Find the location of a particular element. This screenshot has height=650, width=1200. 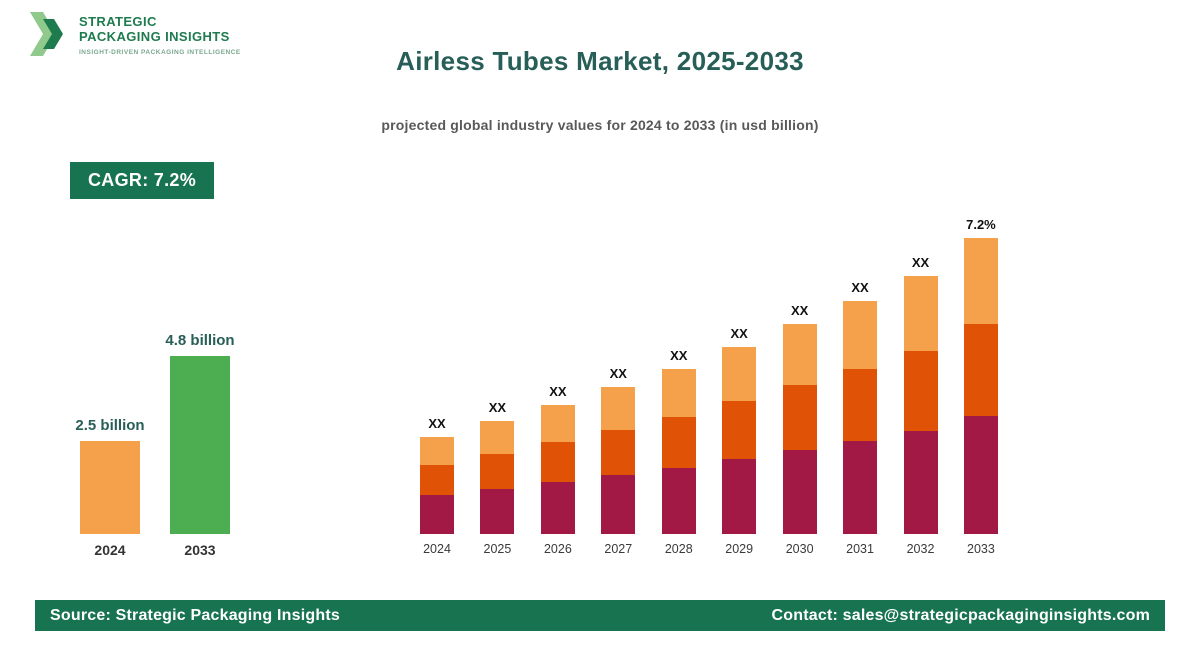

bar-year-label-2028: 2028 is located at coordinates (678, 549).